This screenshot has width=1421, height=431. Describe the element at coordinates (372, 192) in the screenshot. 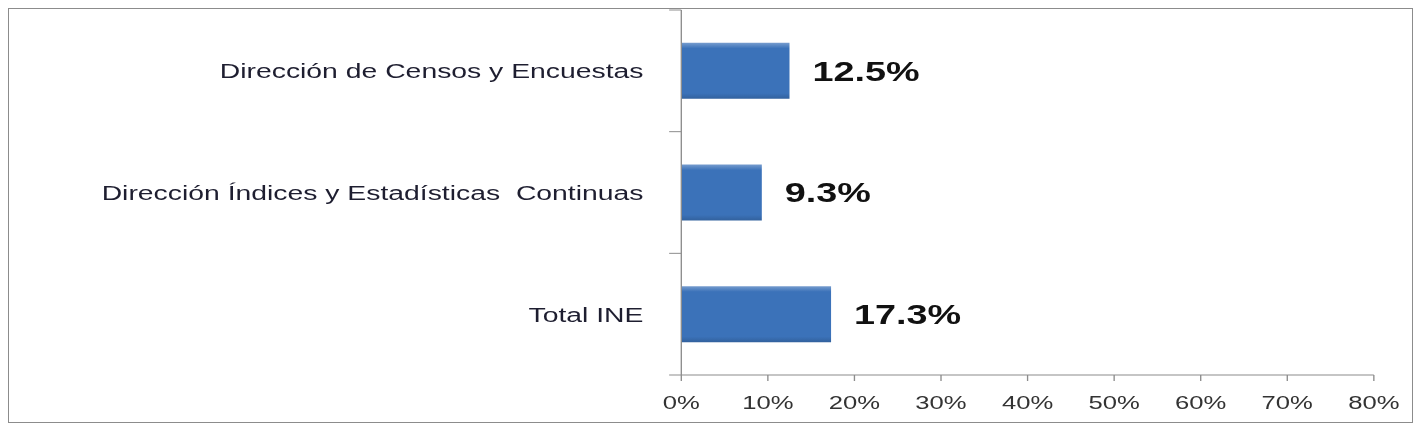

I see `y-tick-label: Dirección Índices y Estadísticas Continuas` at that location.